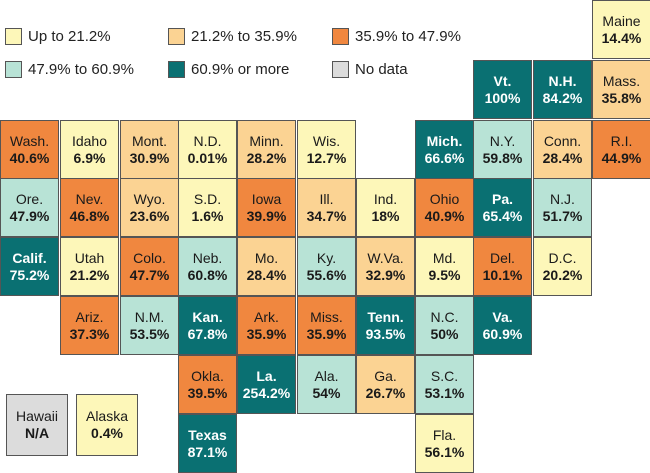 The height and width of the screenshot is (473, 650). What do you see at coordinates (621, 149) in the screenshot?
I see `state-tile-r-i: R.I. 44.9%` at bounding box center [621, 149].